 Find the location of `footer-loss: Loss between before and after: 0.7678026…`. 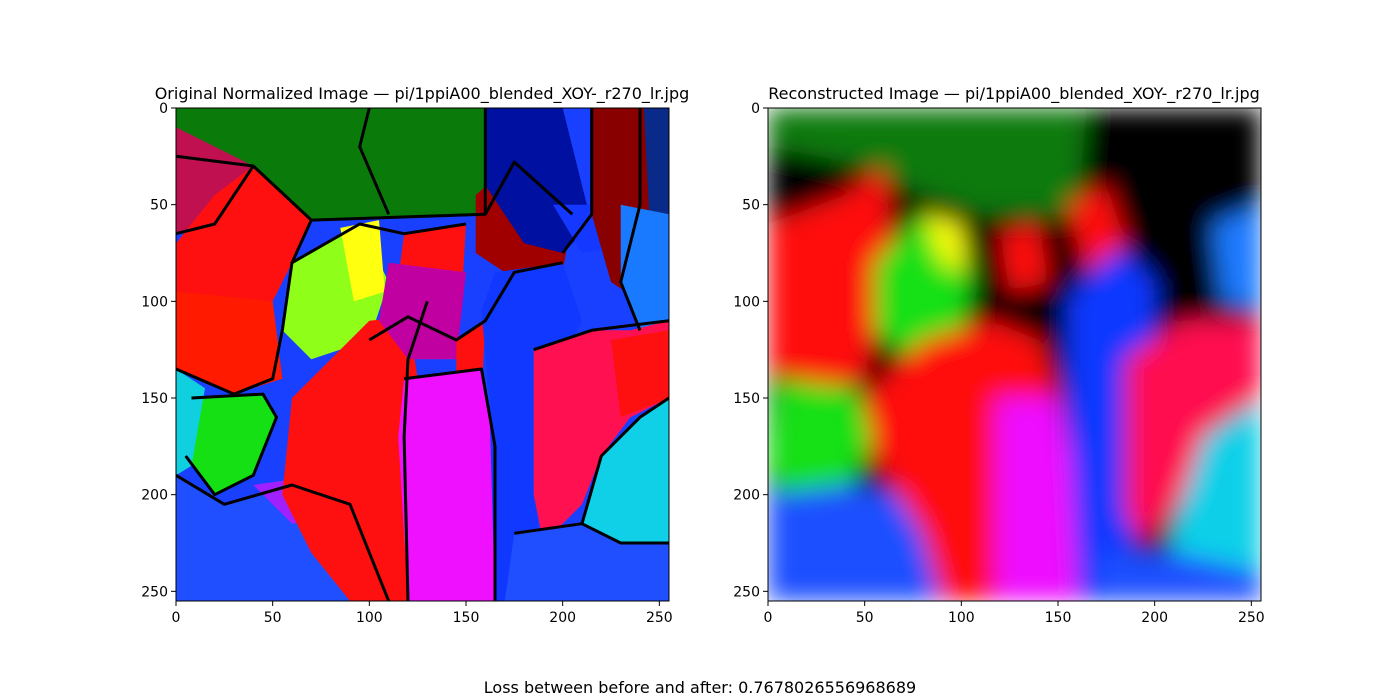

footer-loss: Loss between before and after: 0.7678026… is located at coordinates (700, 687).